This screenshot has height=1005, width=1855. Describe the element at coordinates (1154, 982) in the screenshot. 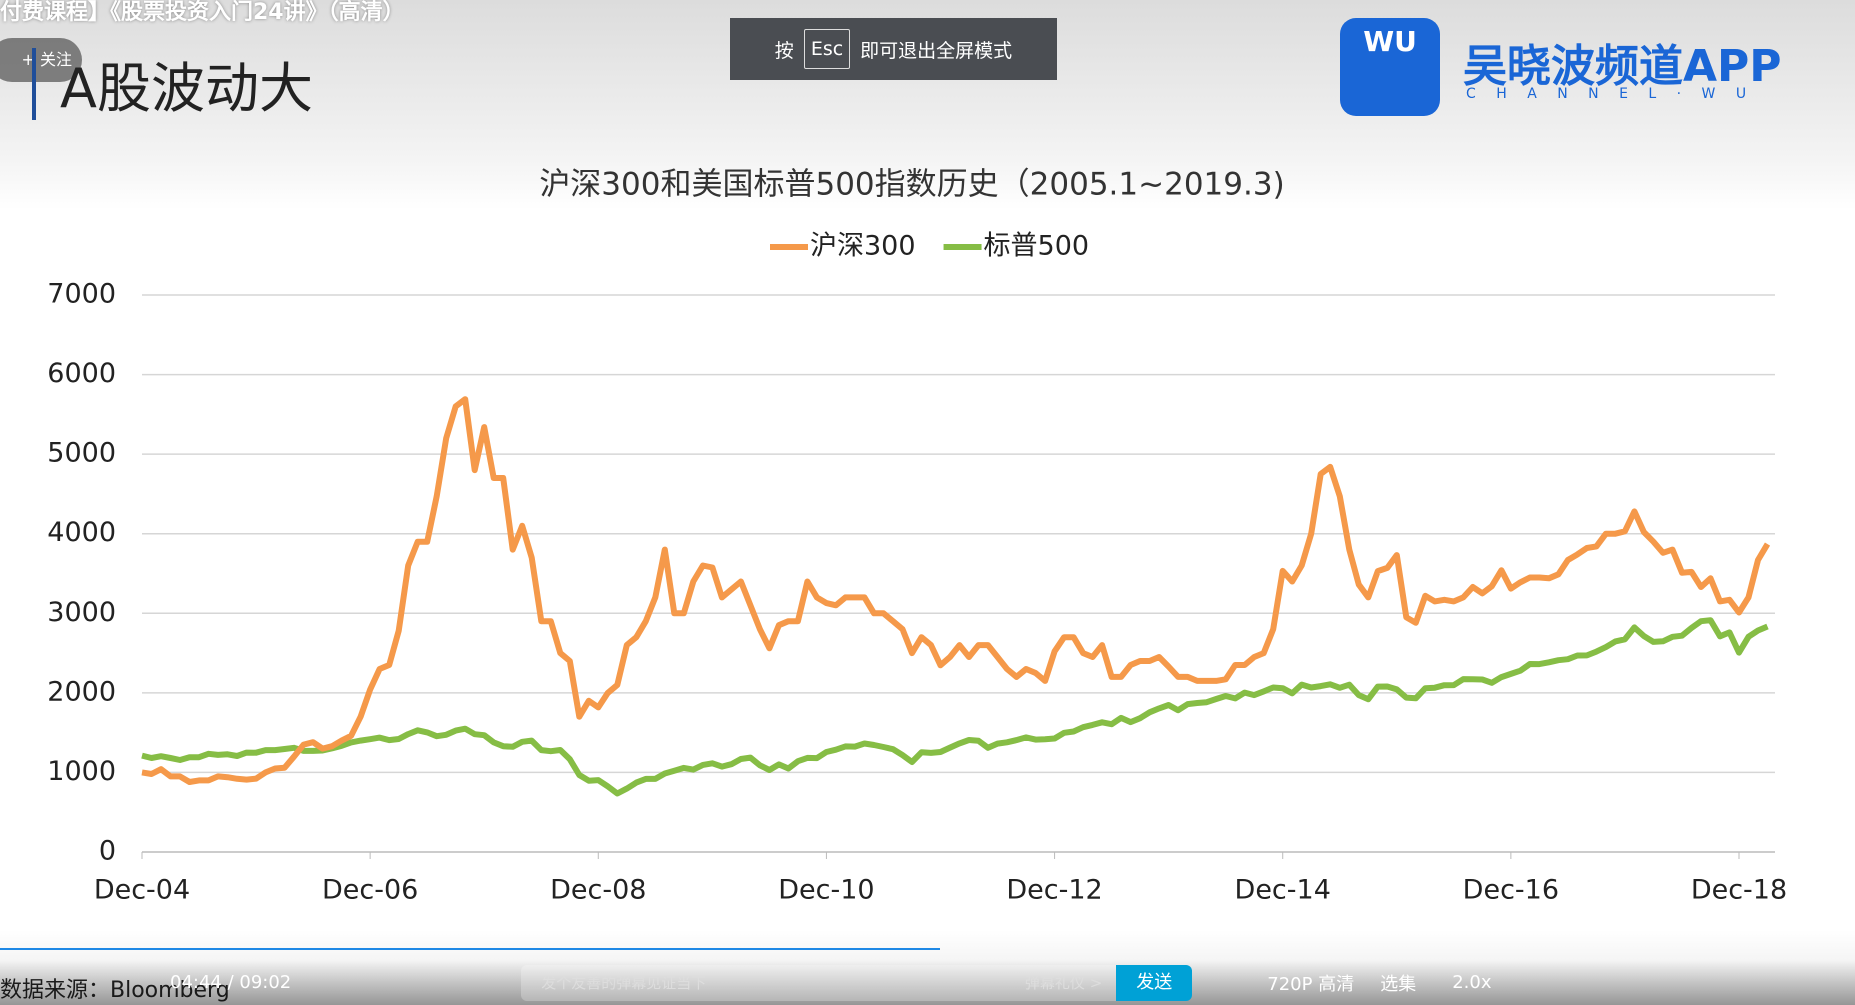

I see `send-button: 发送` at that location.